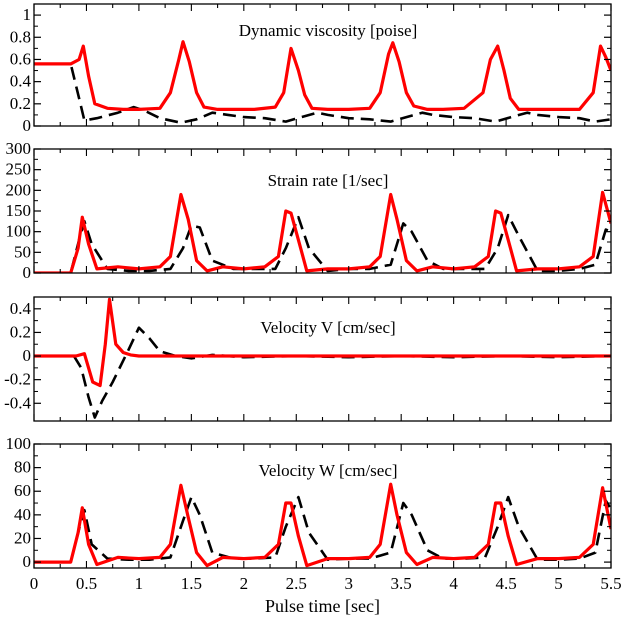 This screenshot has height=621, width=621. Describe the element at coordinates (401, 583) in the screenshot. I see `x-tick-label: 3.5` at that location.